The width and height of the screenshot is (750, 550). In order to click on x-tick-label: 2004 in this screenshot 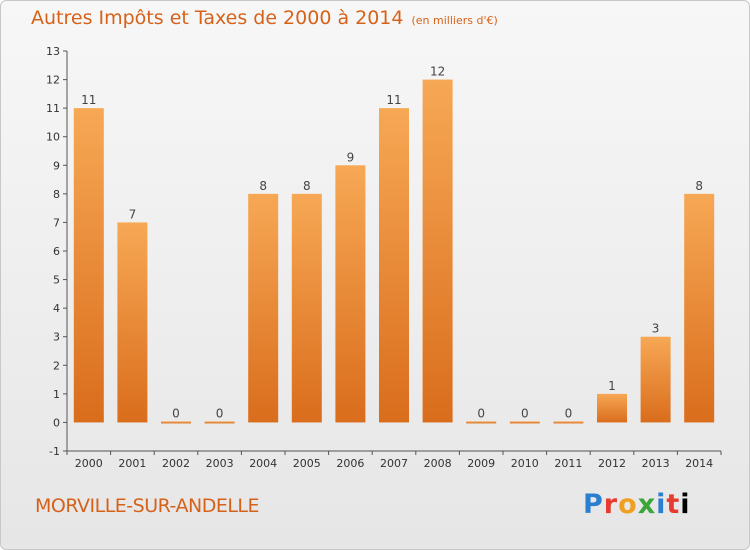, I will do `click(263, 463)`.